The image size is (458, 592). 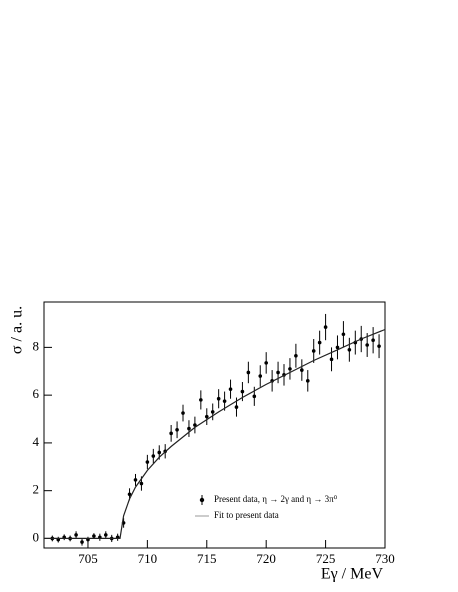 I want to click on y-tick-label: 2, so click(x=36, y=489).